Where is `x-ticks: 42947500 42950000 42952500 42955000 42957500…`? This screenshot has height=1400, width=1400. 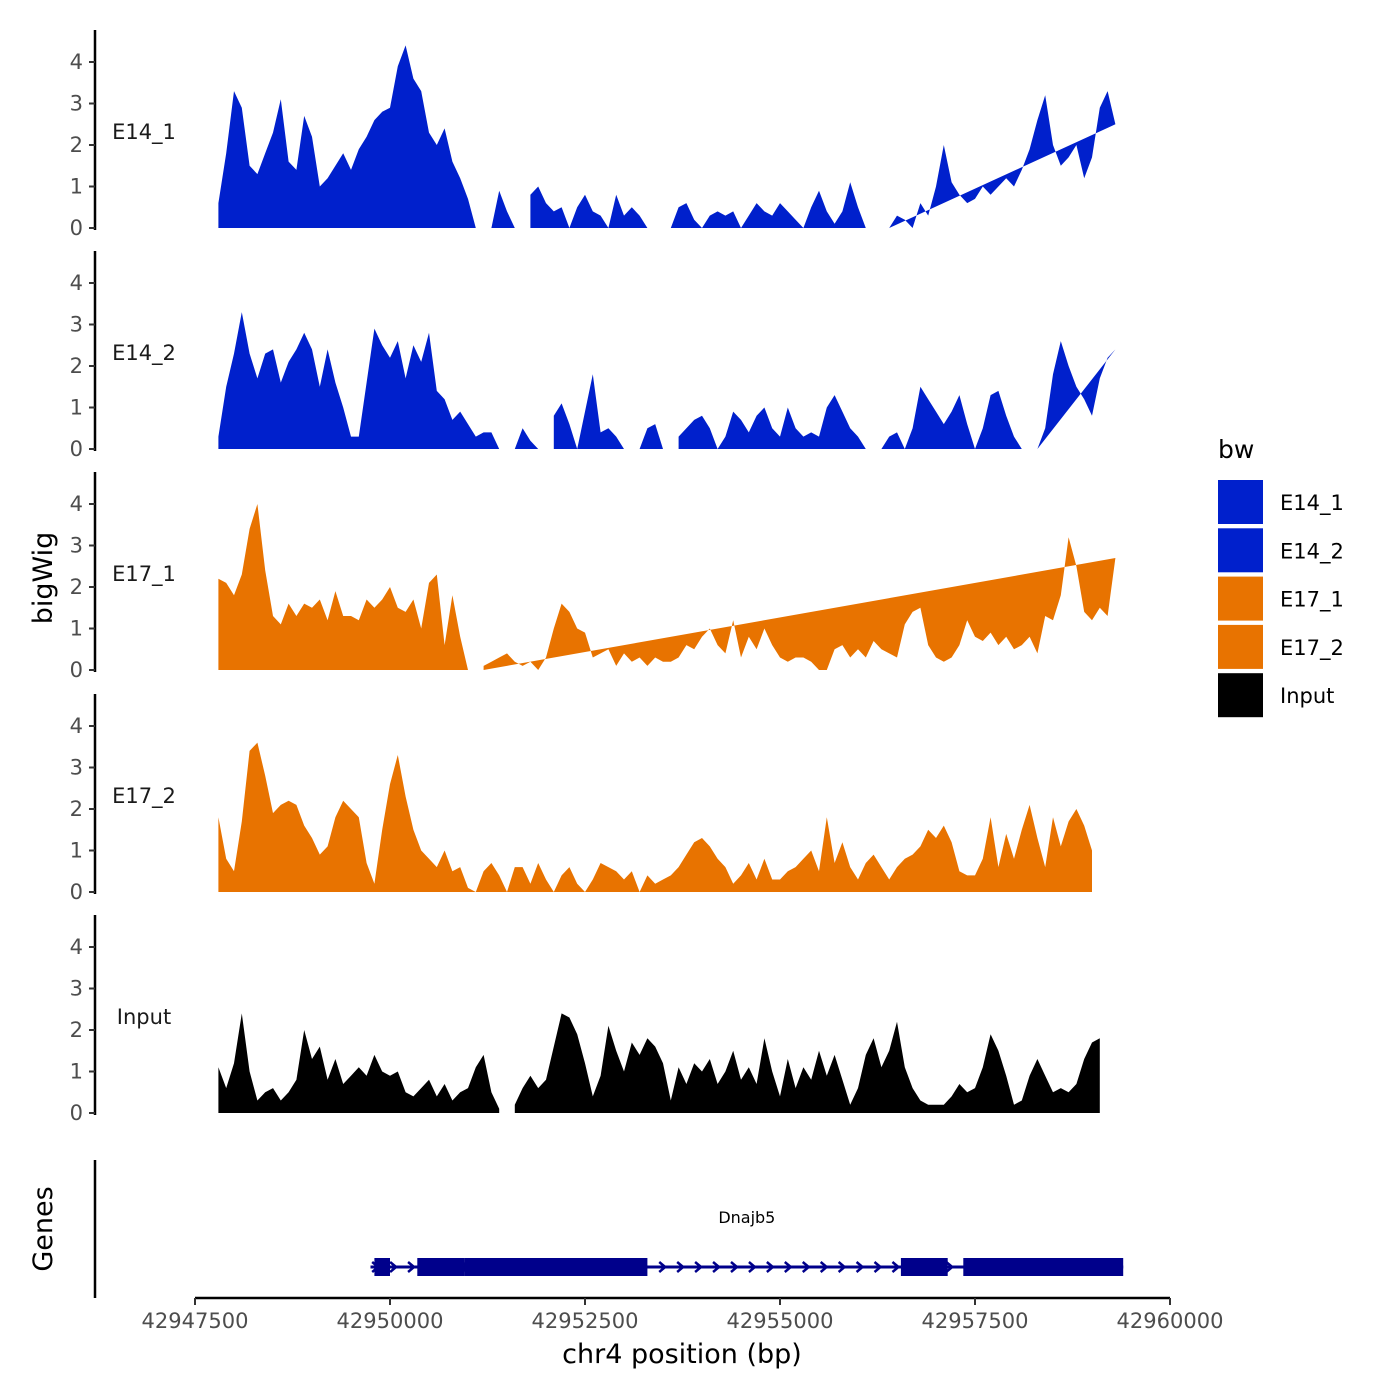
x-ticks: 42947500 42950000 42952500 42955000 42957500… is located at coordinates (683, 1315).